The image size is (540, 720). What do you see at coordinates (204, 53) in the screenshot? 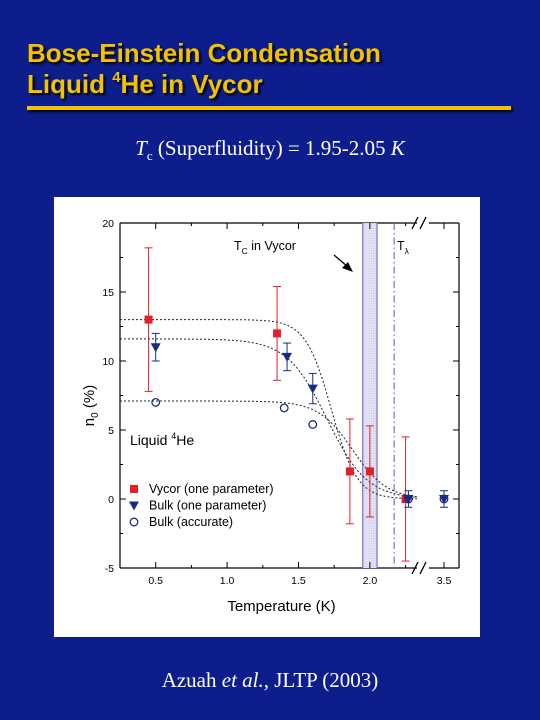
I see `title-line-1: Bose-Einstein Condensation` at bounding box center [204, 53].